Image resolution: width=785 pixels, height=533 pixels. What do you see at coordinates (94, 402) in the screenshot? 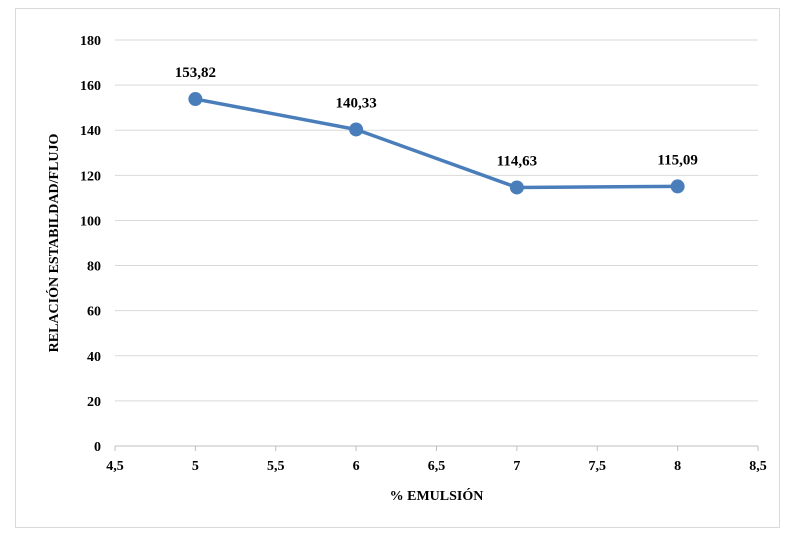
I see `y-tick-label: 20` at bounding box center [94, 402].